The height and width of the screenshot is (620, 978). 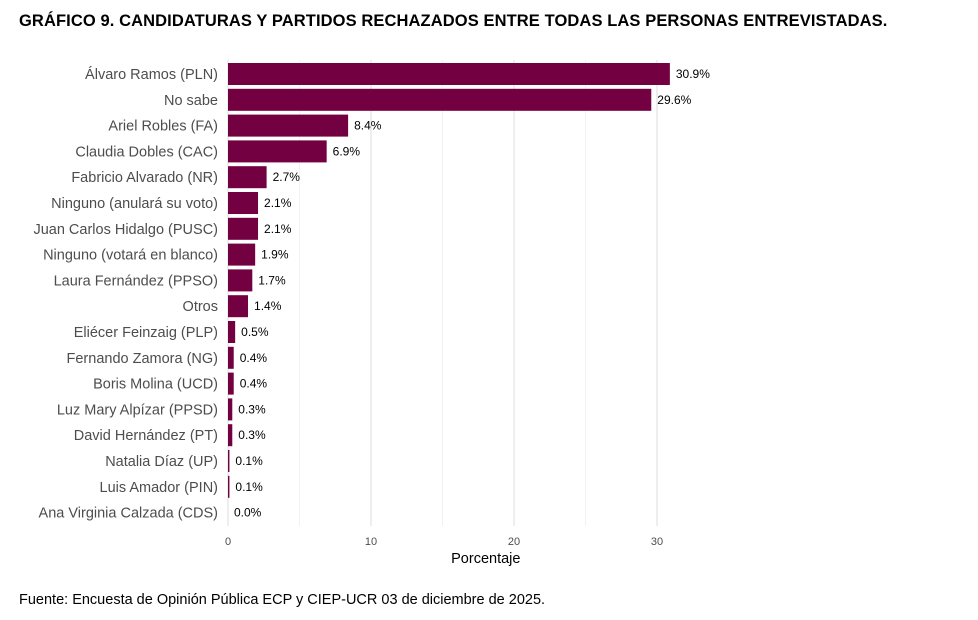 I want to click on category-label: Luis Amador (PIN), so click(x=159, y=488).